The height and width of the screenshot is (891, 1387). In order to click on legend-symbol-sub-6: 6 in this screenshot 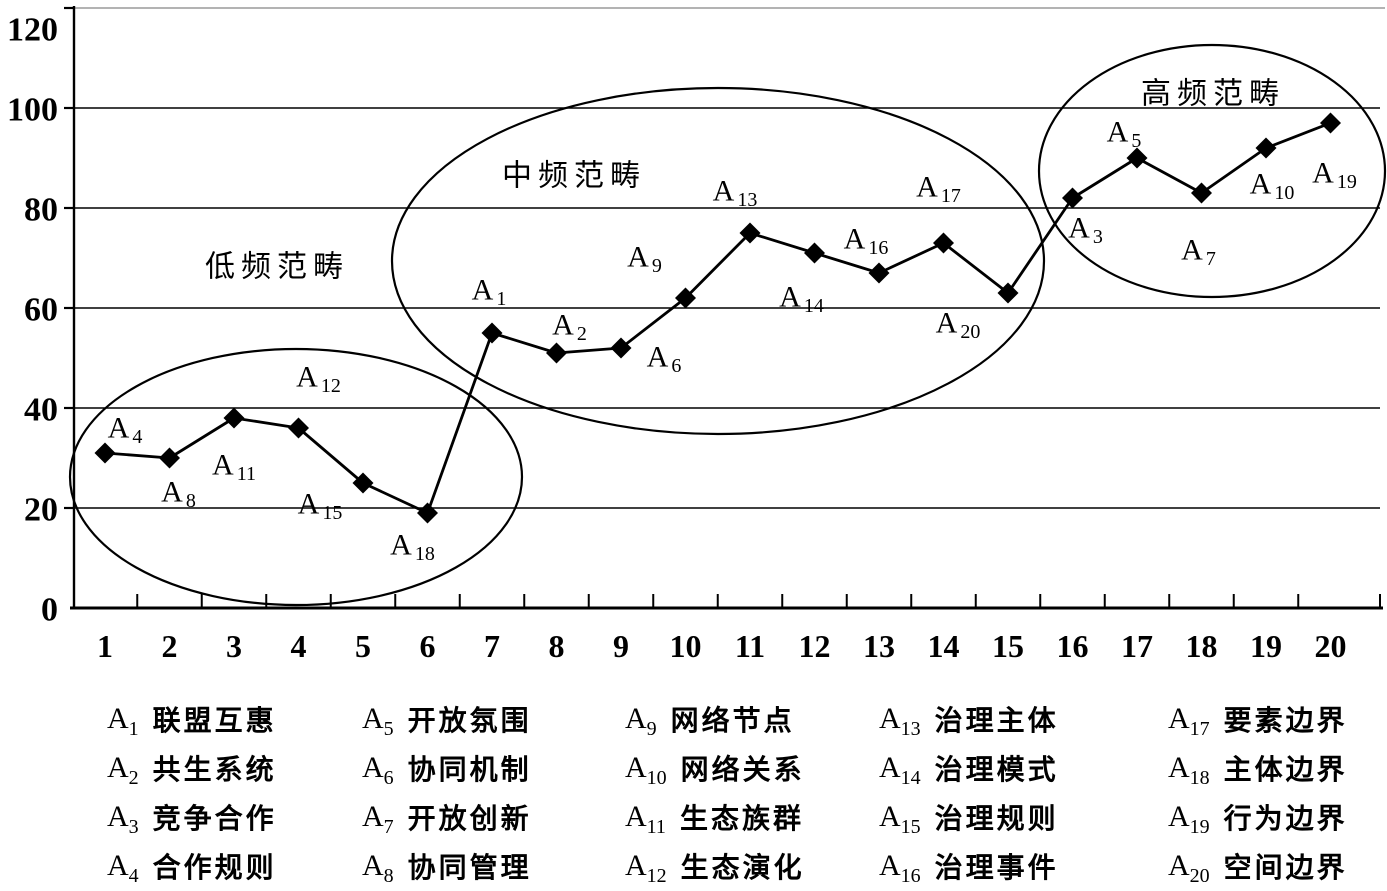, I will do `click(388, 777)`.